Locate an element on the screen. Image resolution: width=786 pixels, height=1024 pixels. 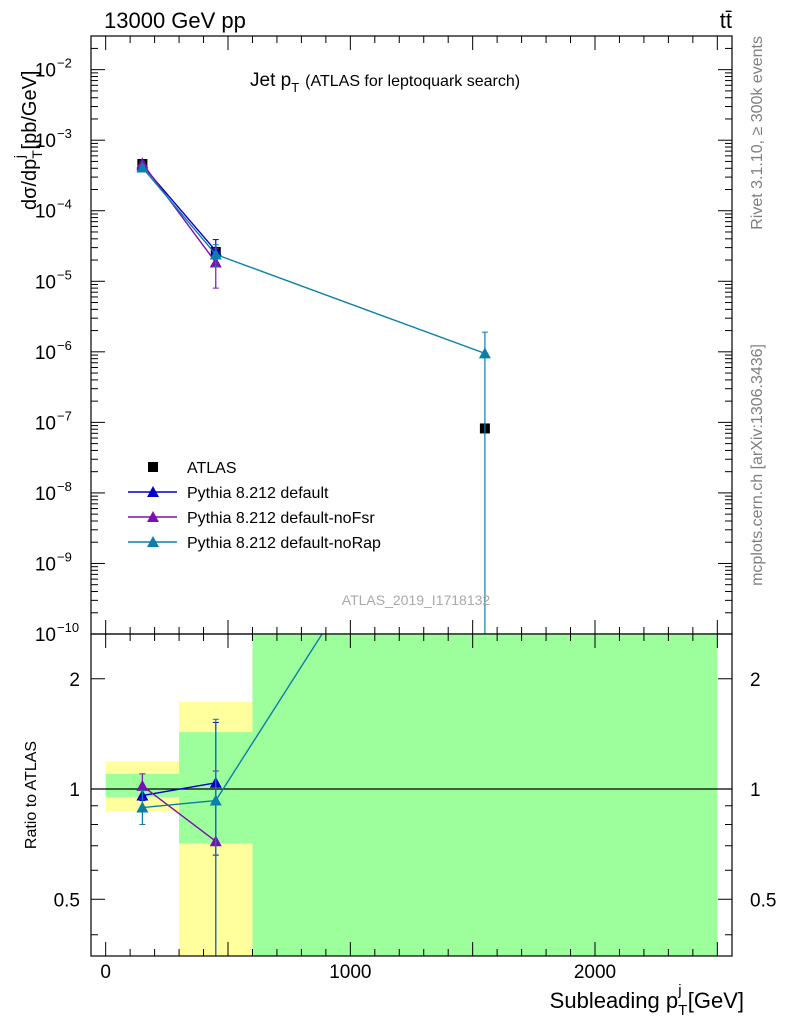
y-tick-label: 10⁻⁷ is located at coordinates (53, 421).